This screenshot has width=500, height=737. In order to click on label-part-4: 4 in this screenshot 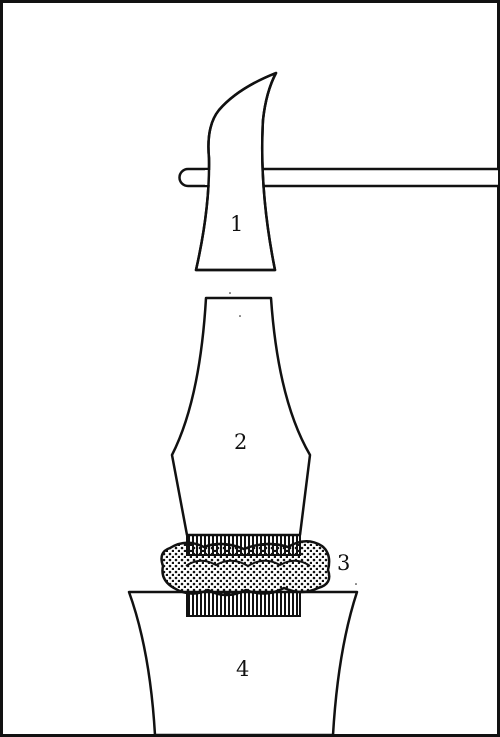, I will do `click(242, 669)`.